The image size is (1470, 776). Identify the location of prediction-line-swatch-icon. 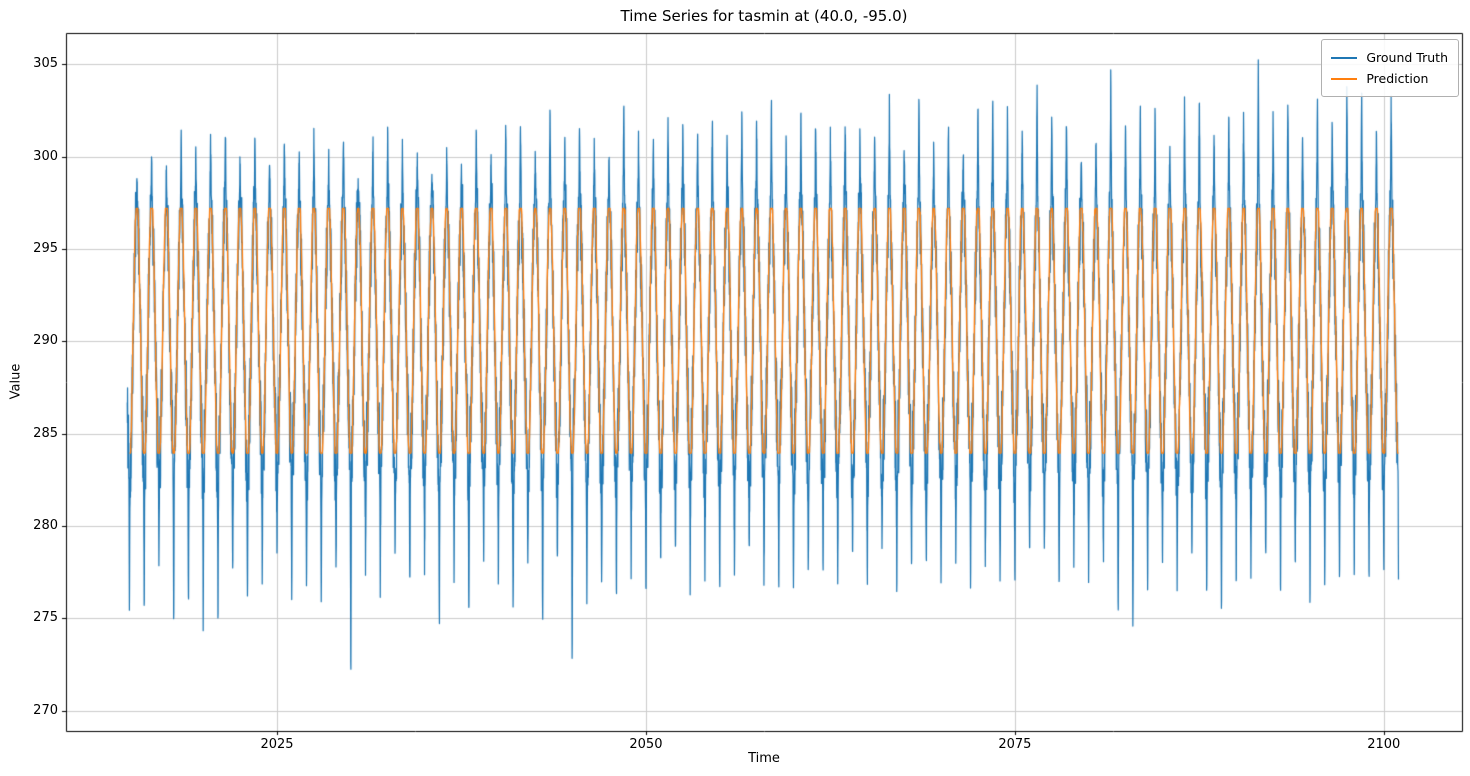
(1344, 78).